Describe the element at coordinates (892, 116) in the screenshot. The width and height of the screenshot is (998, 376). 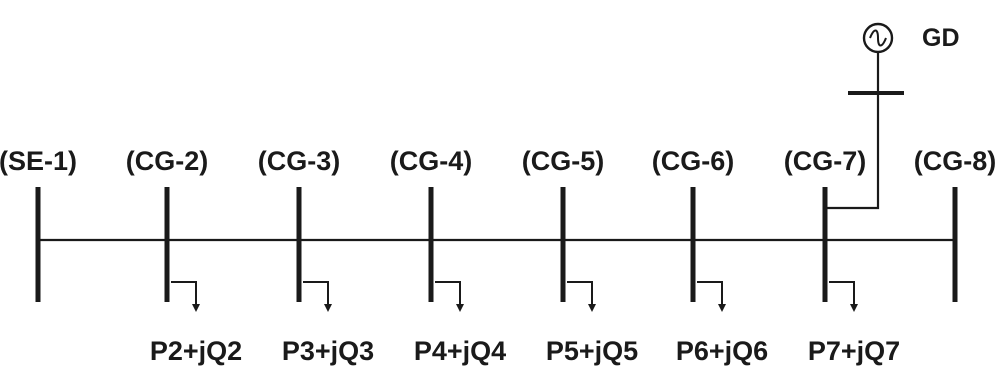
I see `generator-layer: GD` at that location.